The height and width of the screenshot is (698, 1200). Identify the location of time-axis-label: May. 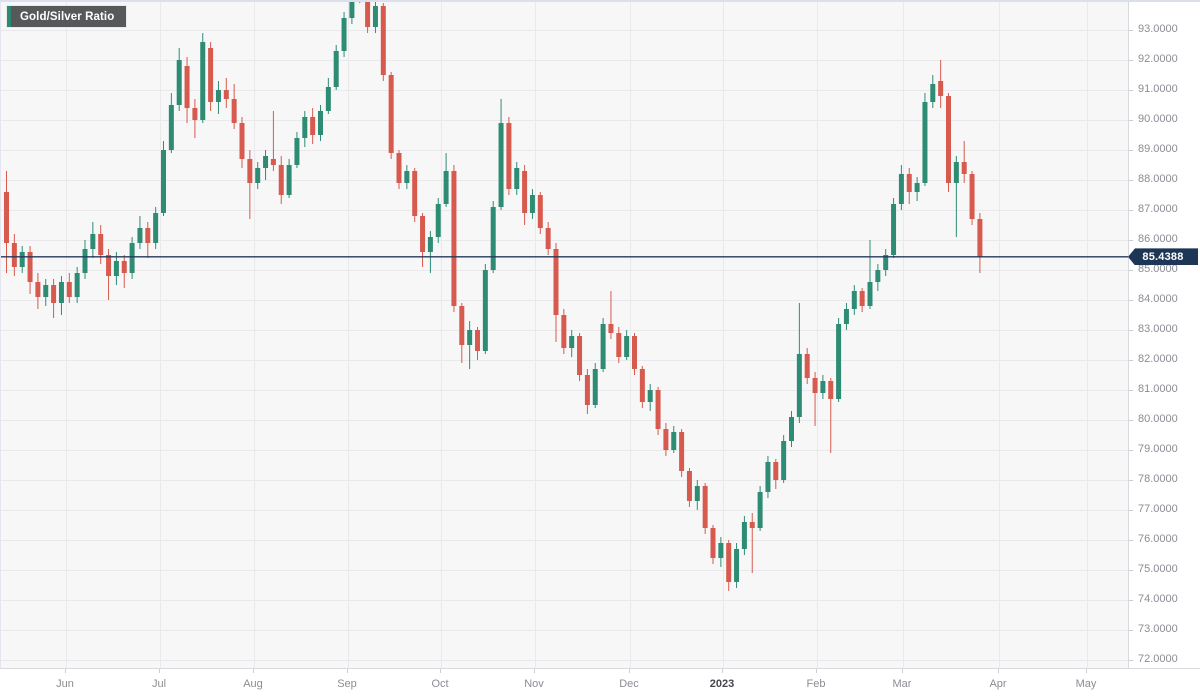
(1086, 684).